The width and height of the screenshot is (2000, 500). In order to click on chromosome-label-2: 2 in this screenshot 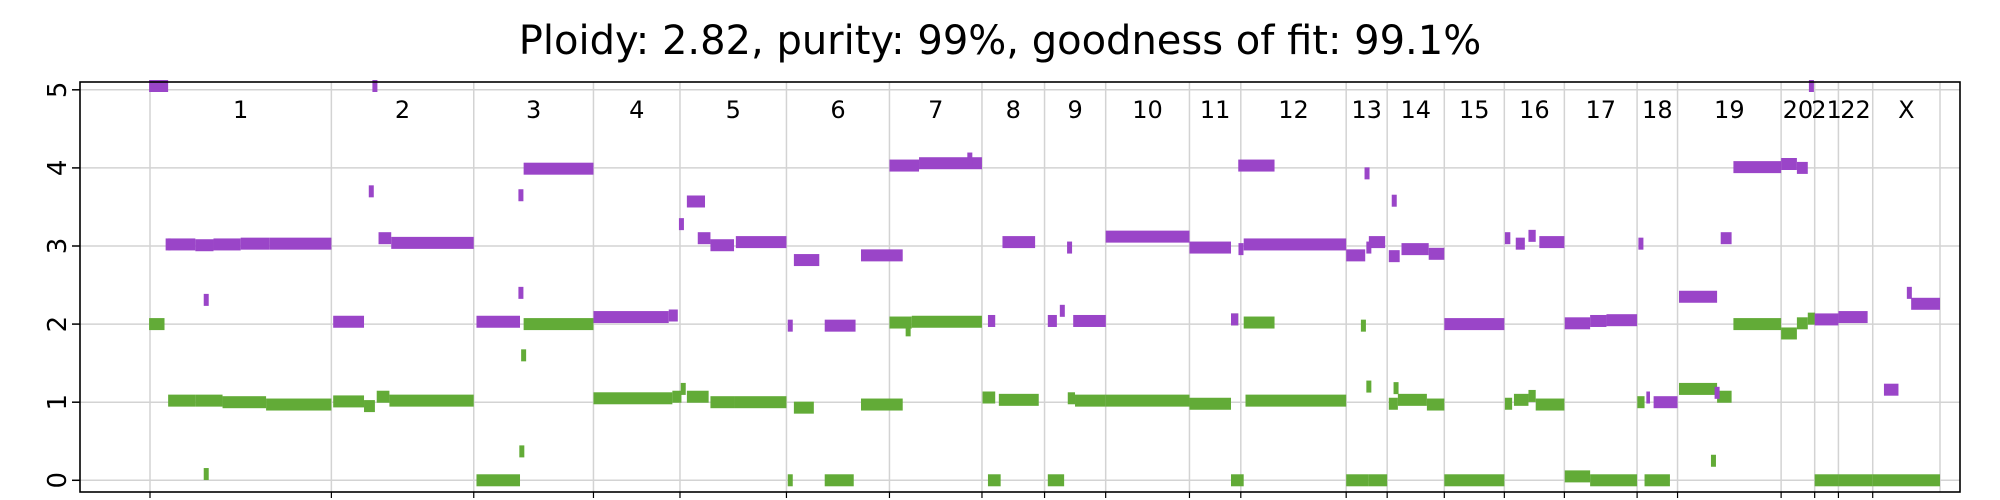, I will do `click(402, 110)`.